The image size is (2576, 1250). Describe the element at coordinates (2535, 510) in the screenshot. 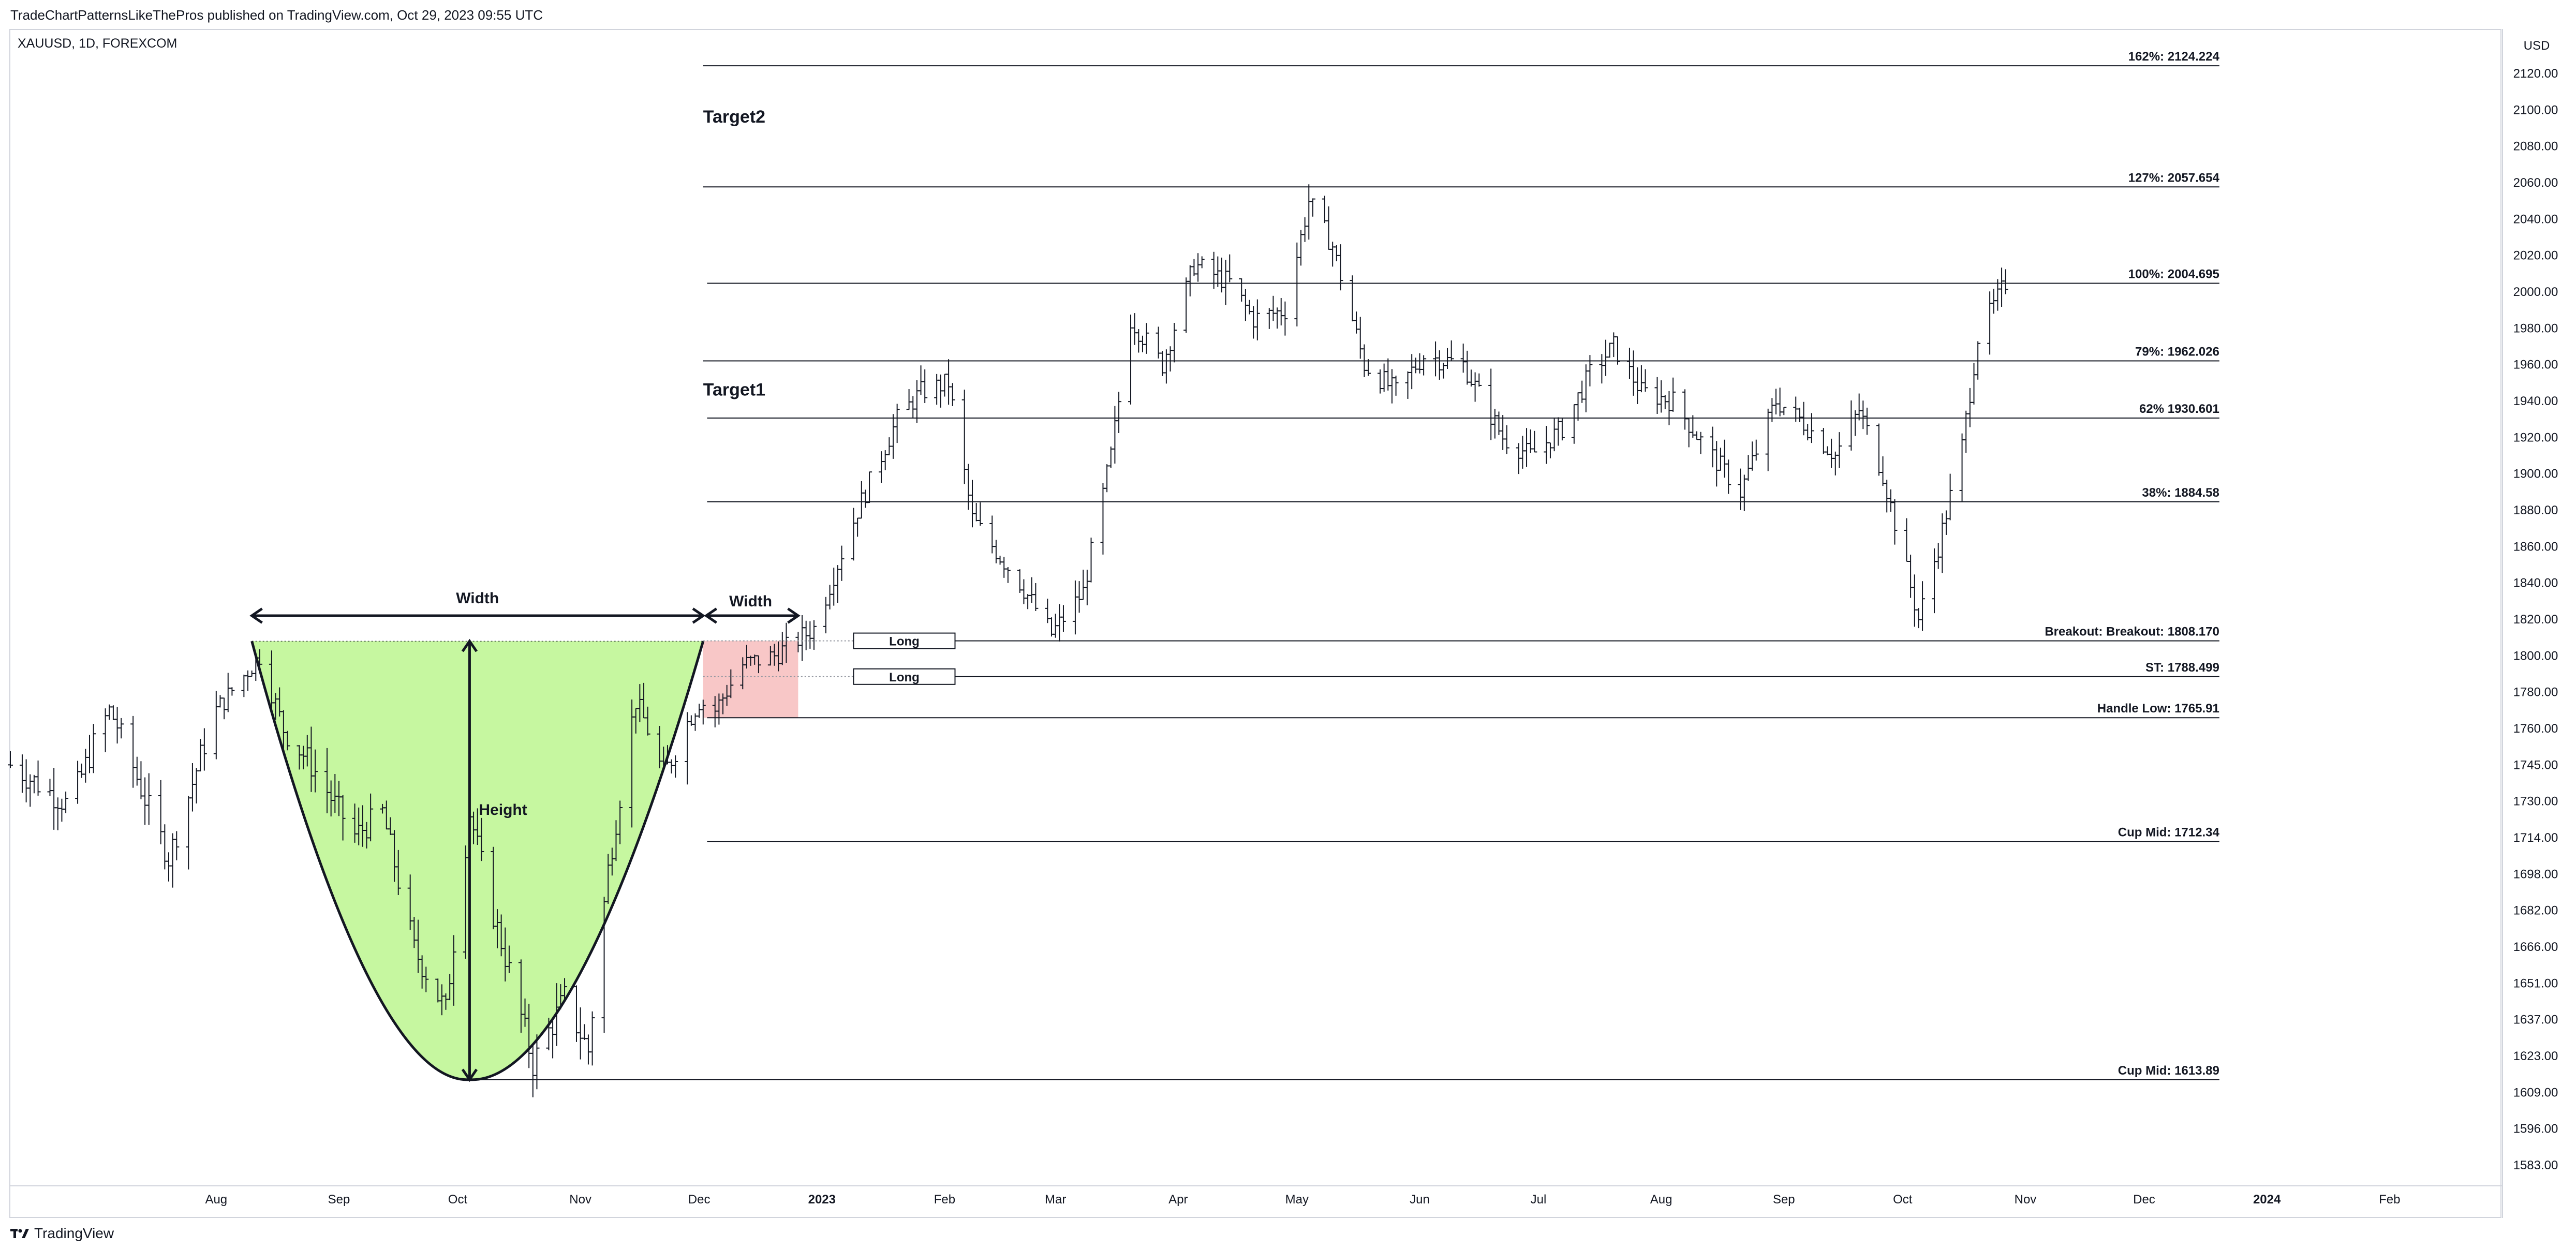

I see `y-tick-label: 1880.00` at that location.